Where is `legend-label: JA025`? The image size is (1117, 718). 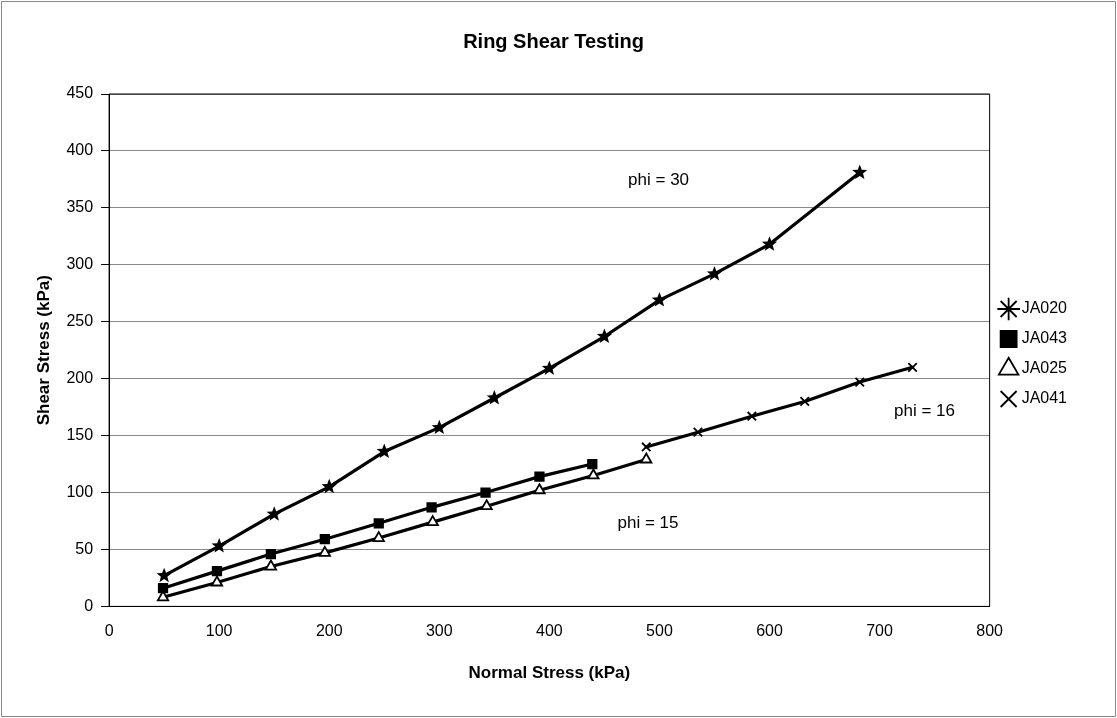
legend-label: JA025 is located at coordinates (1044, 368).